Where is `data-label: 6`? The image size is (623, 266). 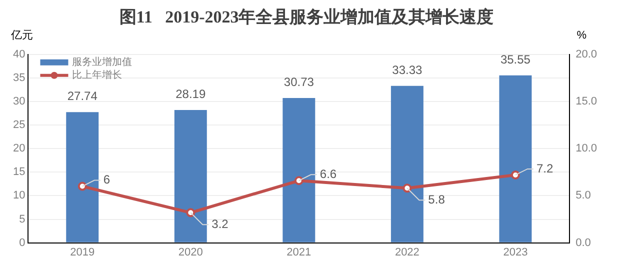 data-label: 6 is located at coordinates (106, 179).